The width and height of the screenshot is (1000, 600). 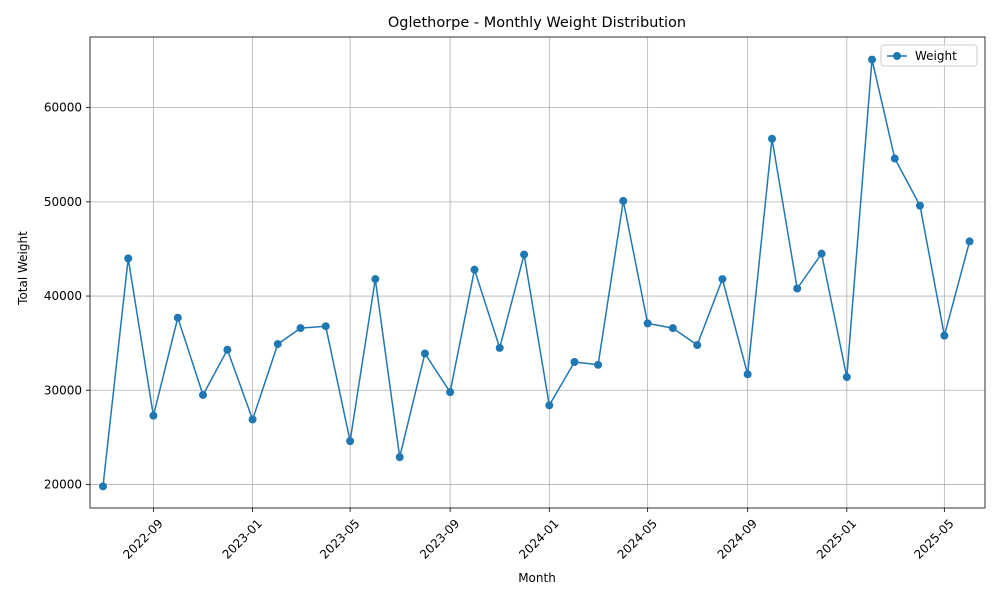 What do you see at coordinates (537, 578) in the screenshot?
I see `x-axis-title: Month` at bounding box center [537, 578].